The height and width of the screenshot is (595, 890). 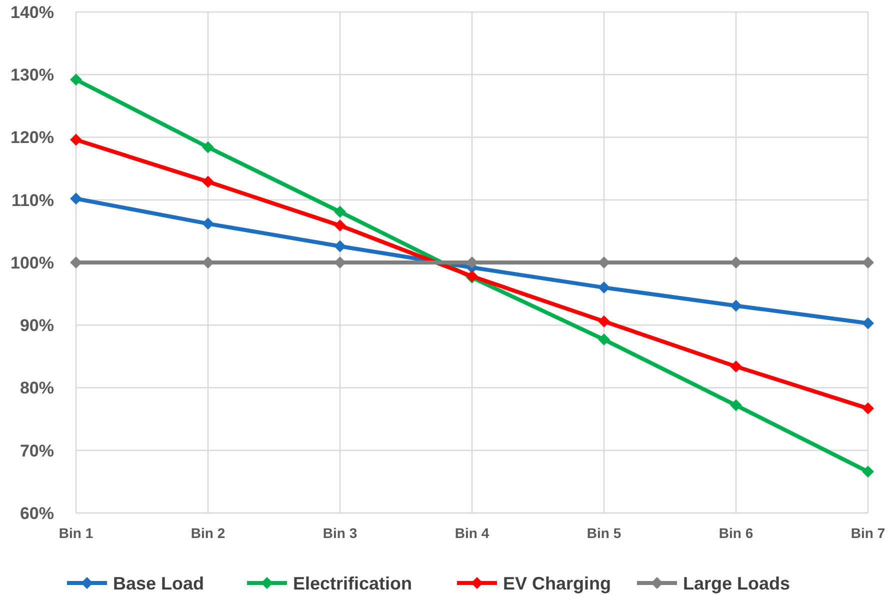 I want to click on y-tick-label: 130%, so click(x=32, y=75).